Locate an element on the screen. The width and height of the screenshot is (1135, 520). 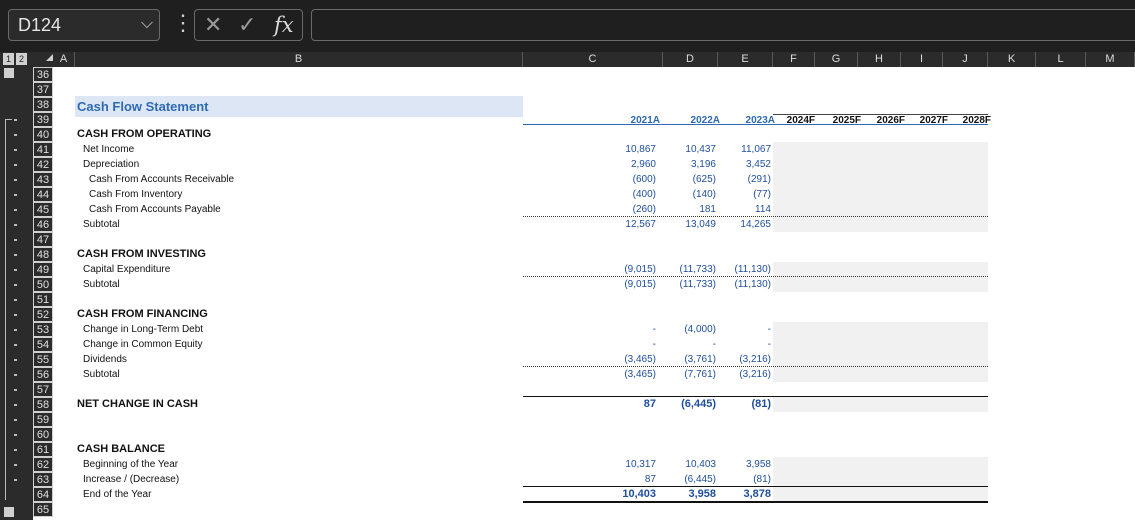
line-value: (400) is located at coordinates (644, 194).